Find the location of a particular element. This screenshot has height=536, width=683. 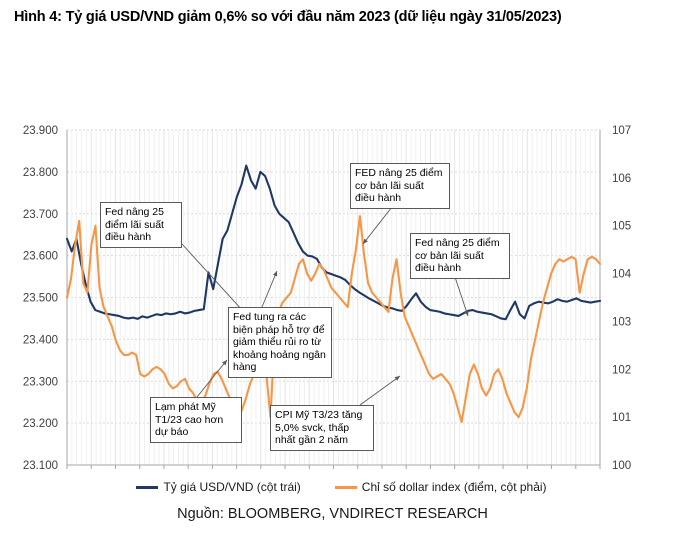

y-axis-tick-right: 105 is located at coordinates (621, 227).